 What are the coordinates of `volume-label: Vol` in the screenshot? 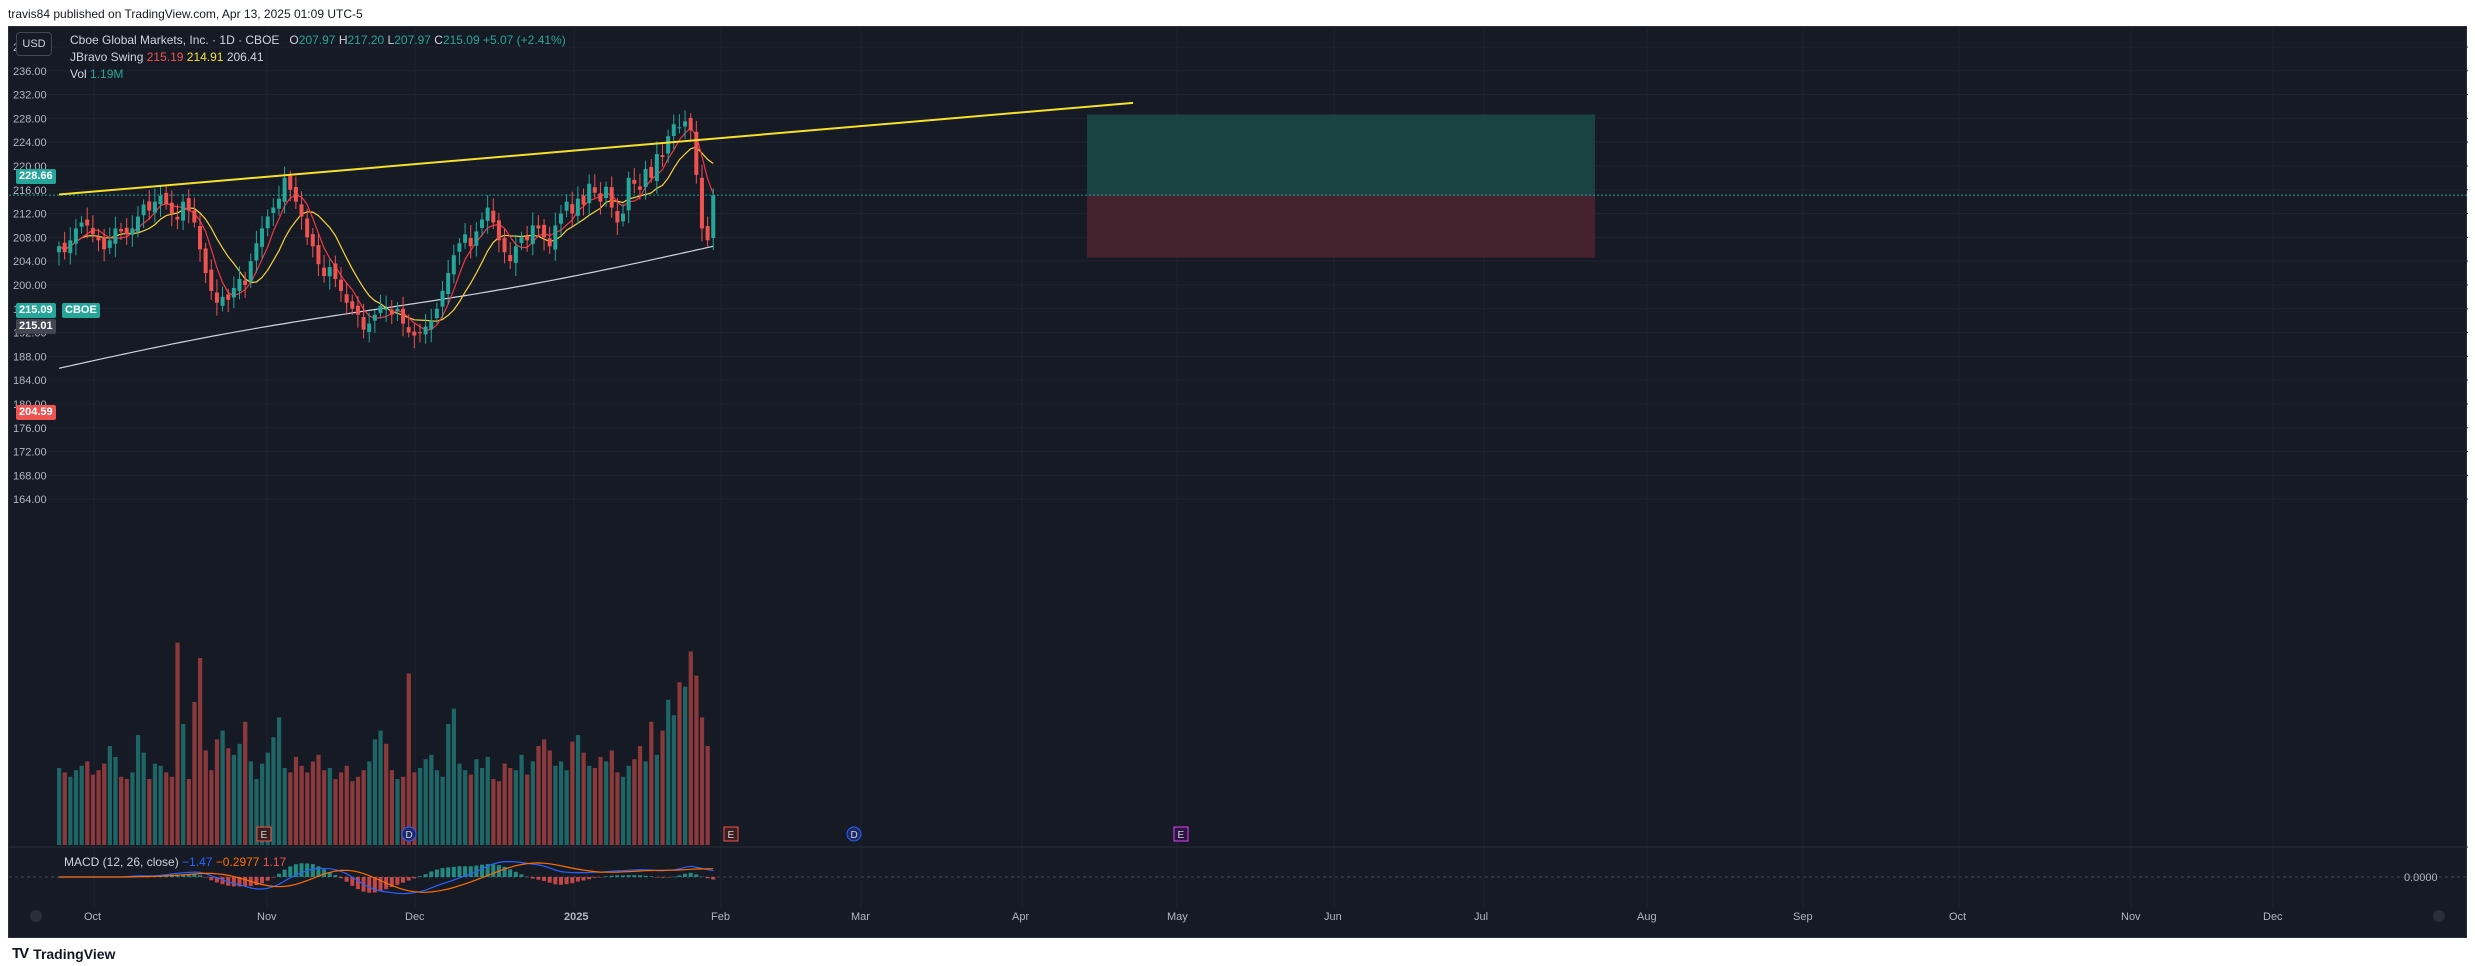 It's located at (78, 74).